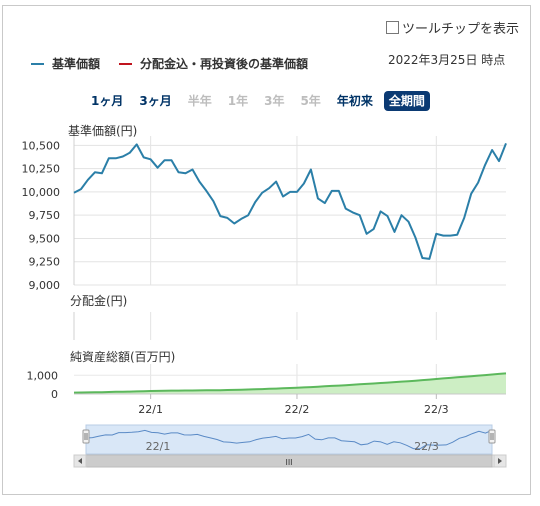 The height and width of the screenshot is (506, 540). I want to click on x-tick-label: 22/2, so click(297, 409).